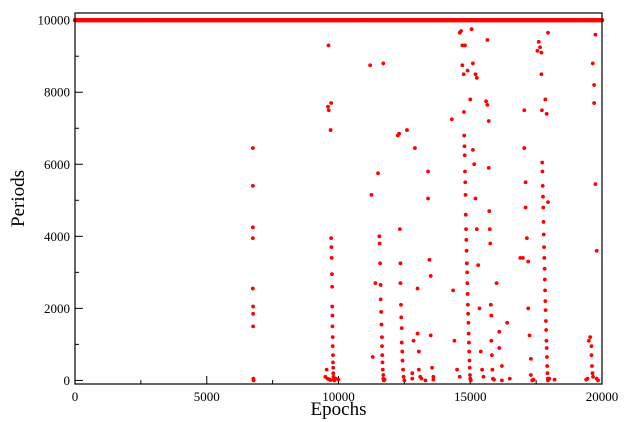 The width and height of the screenshot is (633, 422). What do you see at coordinates (338, 396) in the screenshot?
I see `x-tick-label: 10000` at bounding box center [338, 396].